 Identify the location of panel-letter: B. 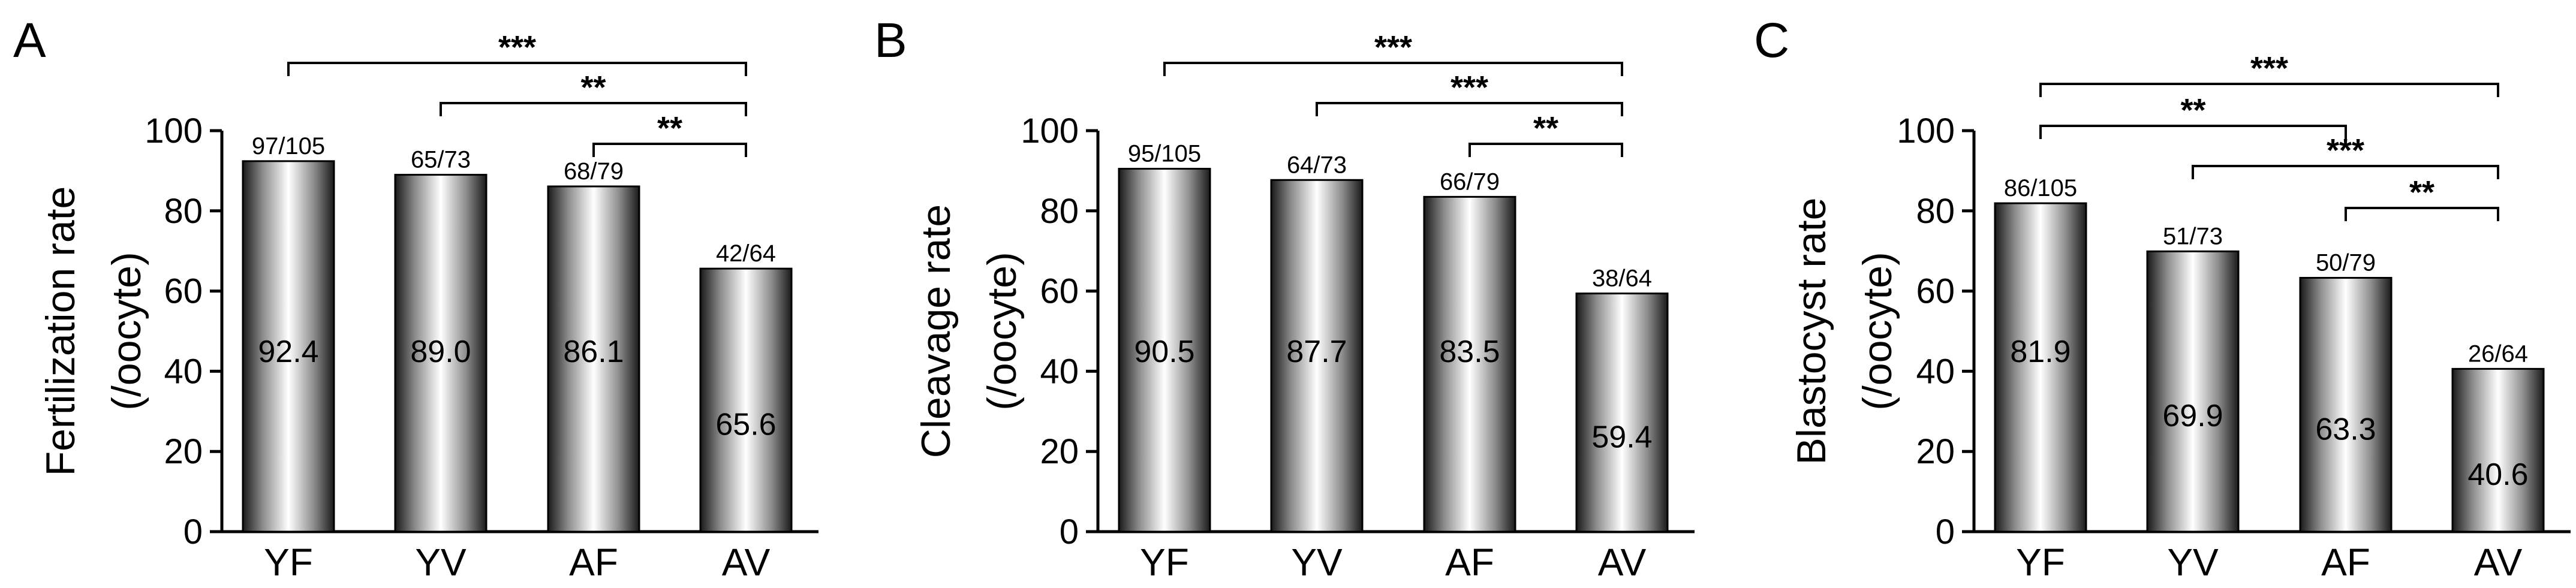
(890, 40).